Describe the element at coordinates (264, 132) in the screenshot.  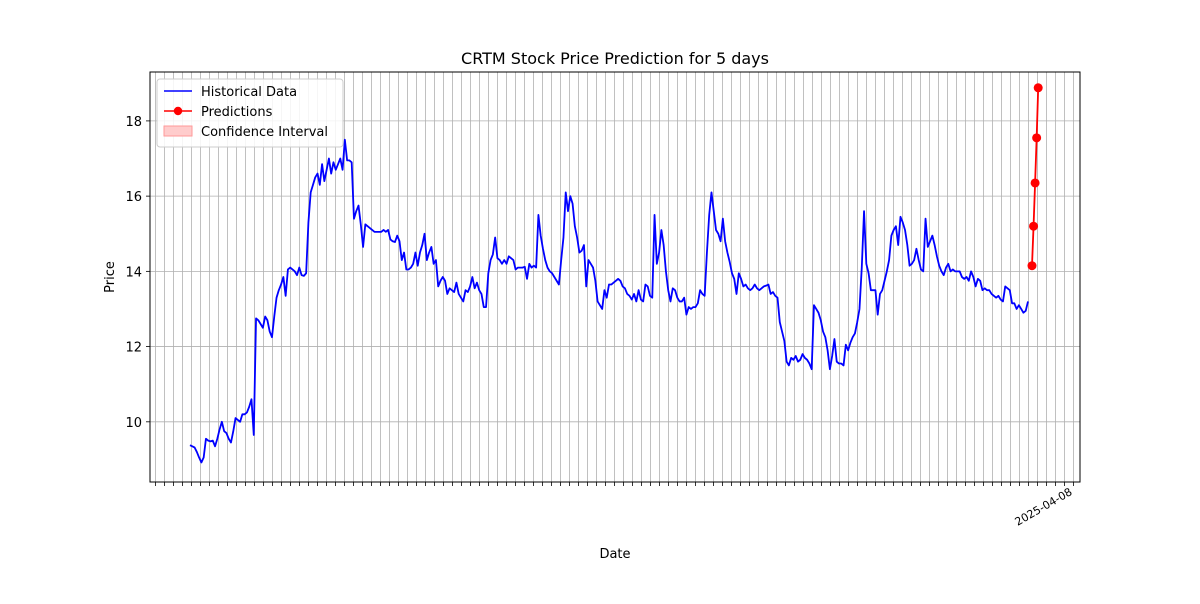
I see `legend-confidence-label: Confidence Interval` at that location.